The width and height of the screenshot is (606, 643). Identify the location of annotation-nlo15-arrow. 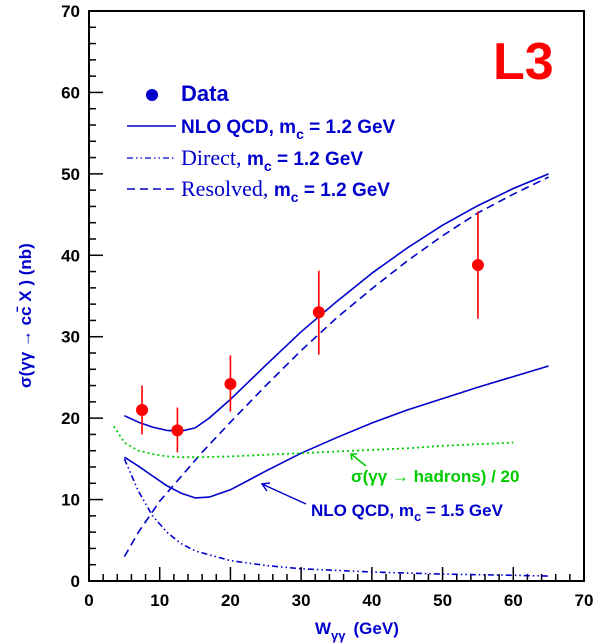
(284, 494).